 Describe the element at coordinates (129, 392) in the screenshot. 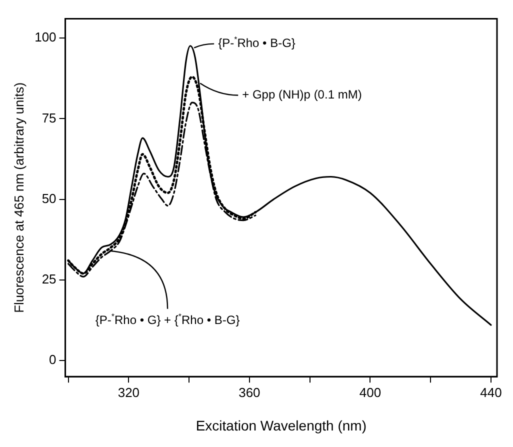

I see `x-tick-label: 320` at that location.